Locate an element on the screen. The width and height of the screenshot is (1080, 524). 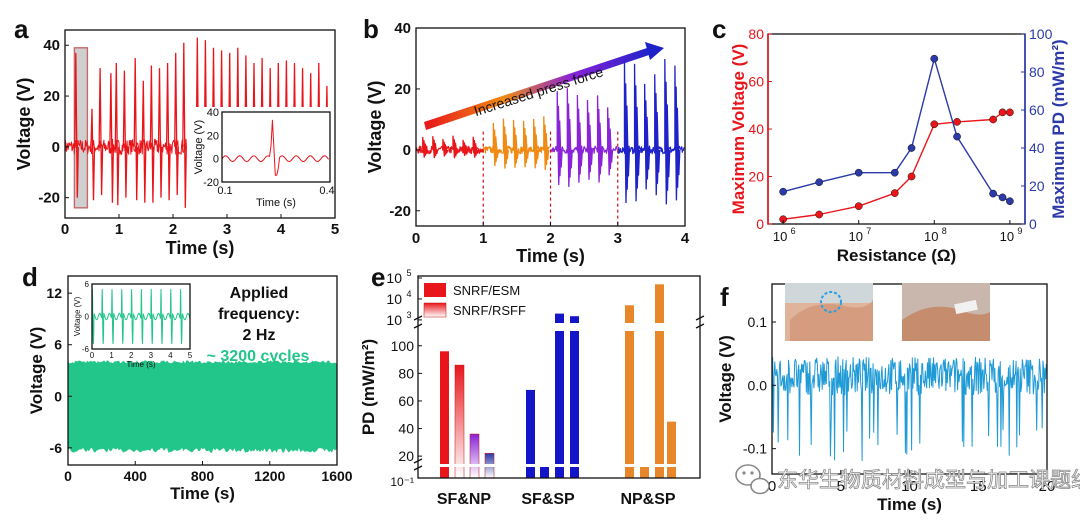
frequency-text: Applied is located at coordinates (259, 293).